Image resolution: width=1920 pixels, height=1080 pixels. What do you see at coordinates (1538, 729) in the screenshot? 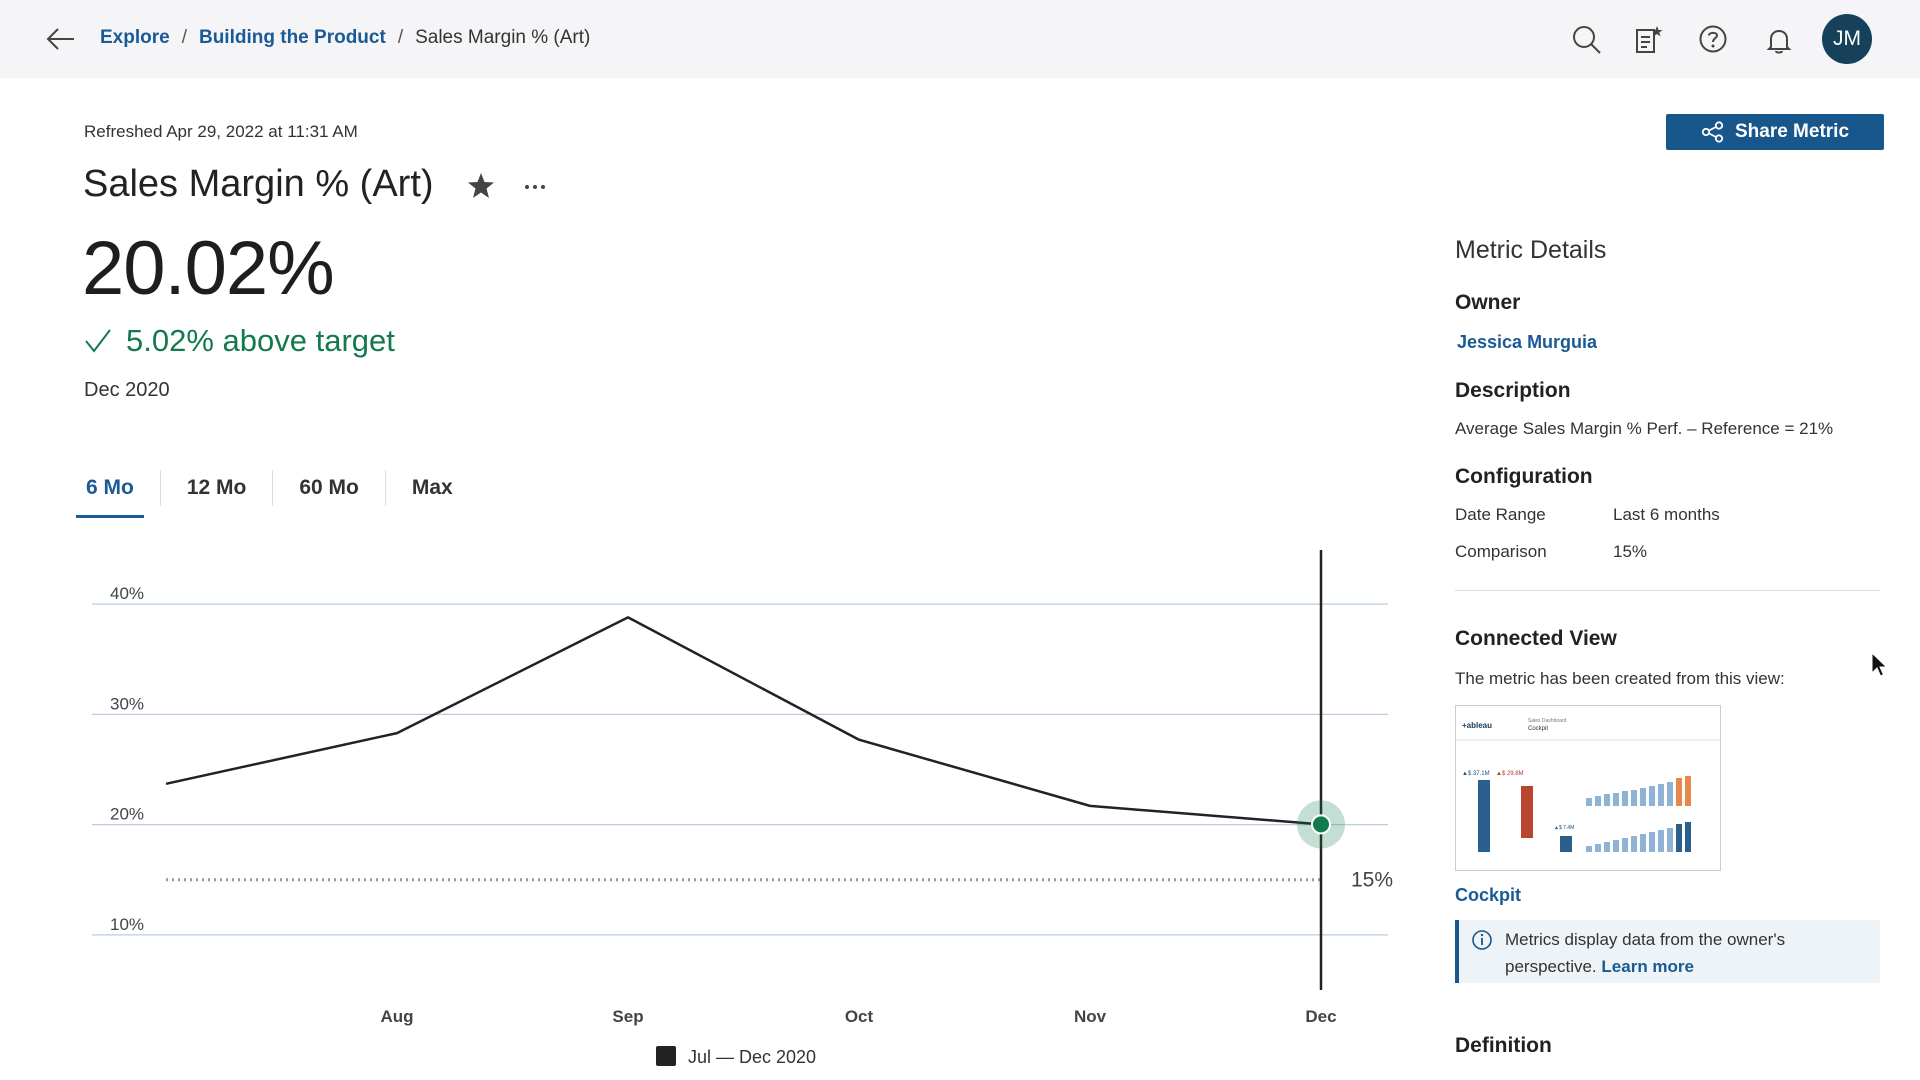
I see `thumbnail-caption: Cockpit` at bounding box center [1538, 729].